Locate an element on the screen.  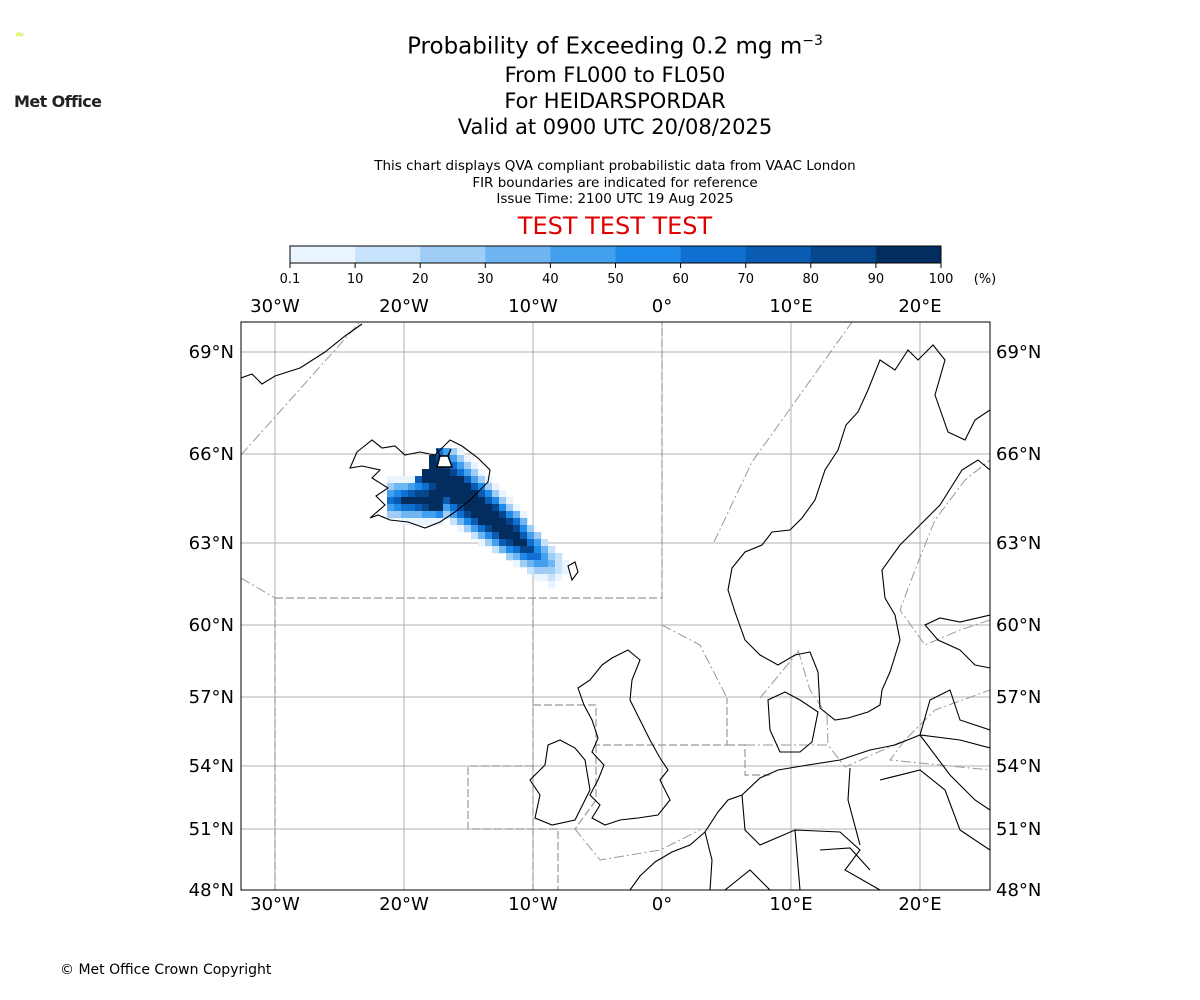
lon-label-bottom: 20°W is located at coordinates (404, 904).